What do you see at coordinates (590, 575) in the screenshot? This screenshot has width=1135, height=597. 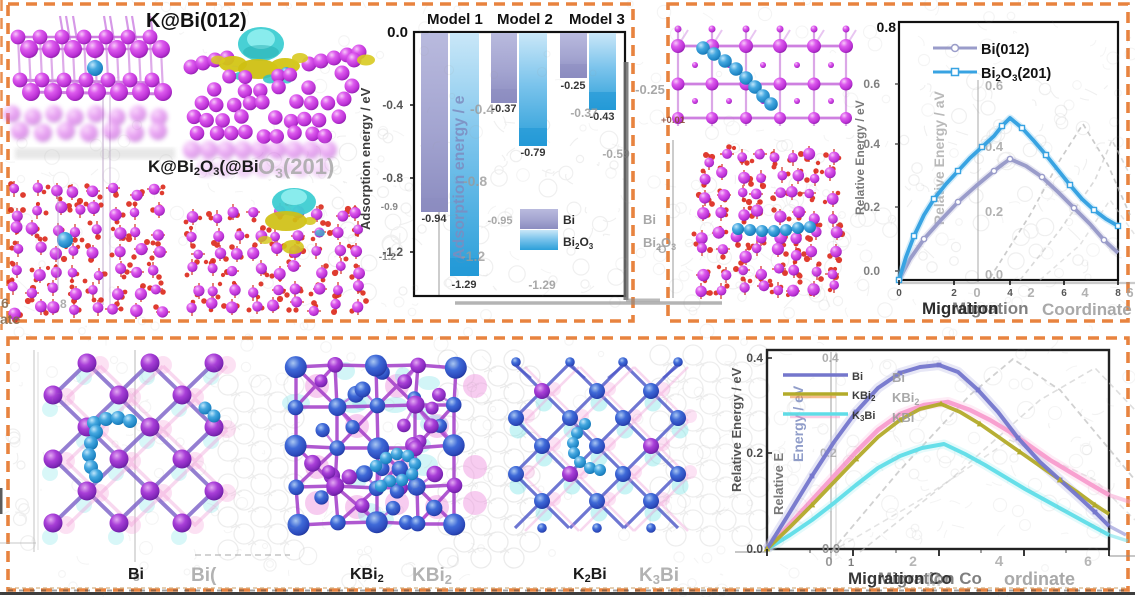 I see `svg-text: K2Bi` at bounding box center [590, 575].